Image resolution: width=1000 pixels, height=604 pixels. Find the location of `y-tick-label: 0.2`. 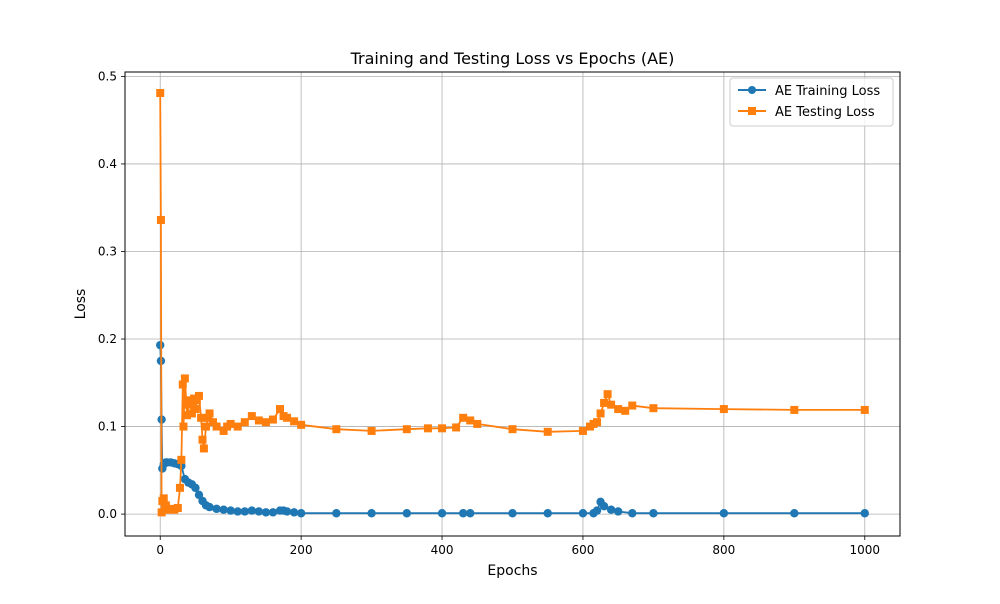

y-tick-label: 0.2 is located at coordinates (107, 339).